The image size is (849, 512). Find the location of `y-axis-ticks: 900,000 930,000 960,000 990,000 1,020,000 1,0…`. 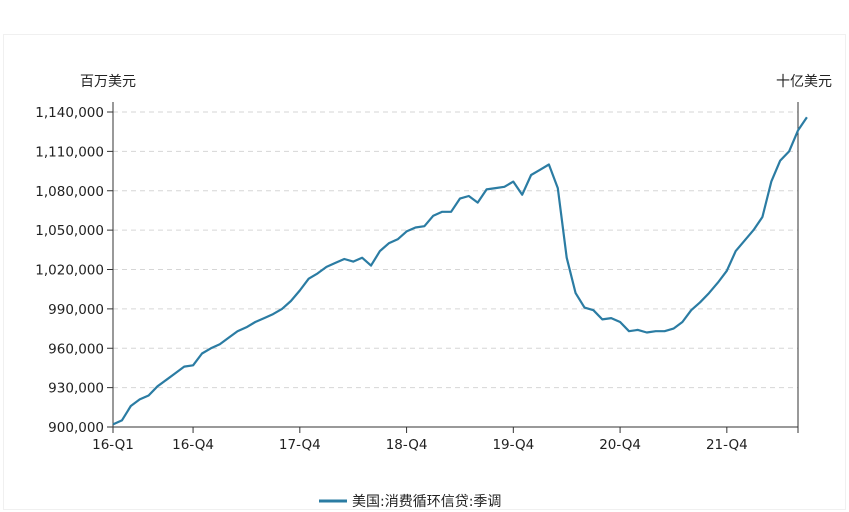

y-axis-ticks: 900,000 930,000 960,000 990,000 1,020,000 1,0… is located at coordinates (74, 269).